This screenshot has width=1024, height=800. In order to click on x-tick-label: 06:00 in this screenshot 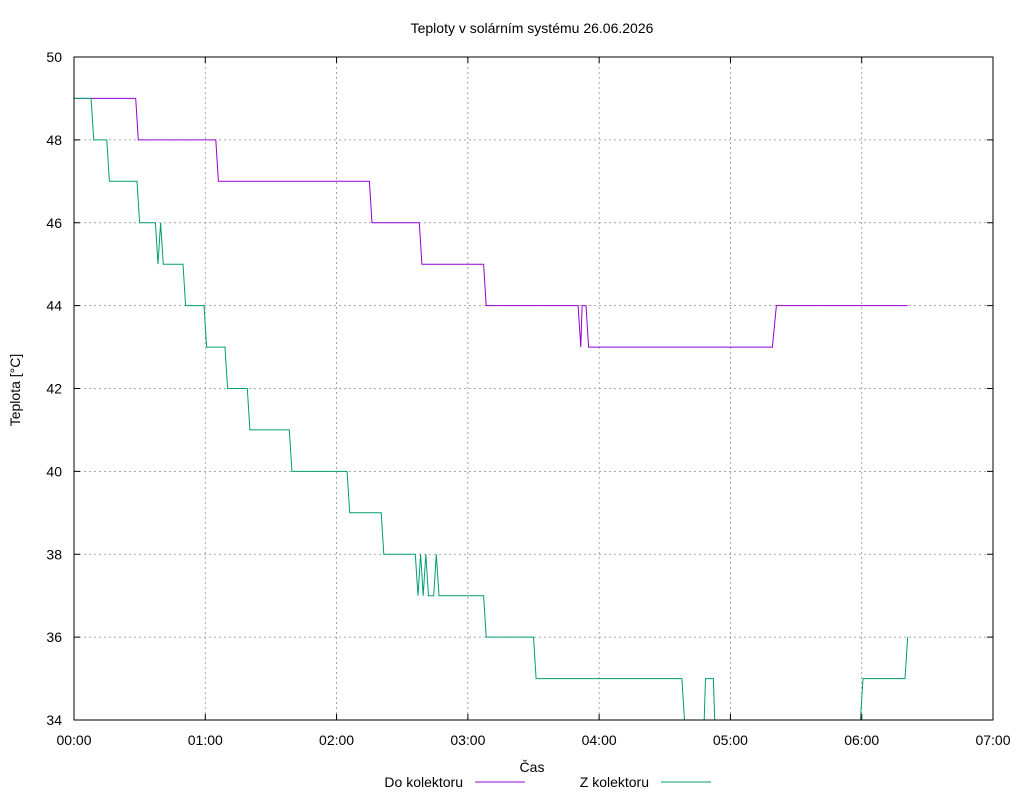, I will do `click(861, 740)`.